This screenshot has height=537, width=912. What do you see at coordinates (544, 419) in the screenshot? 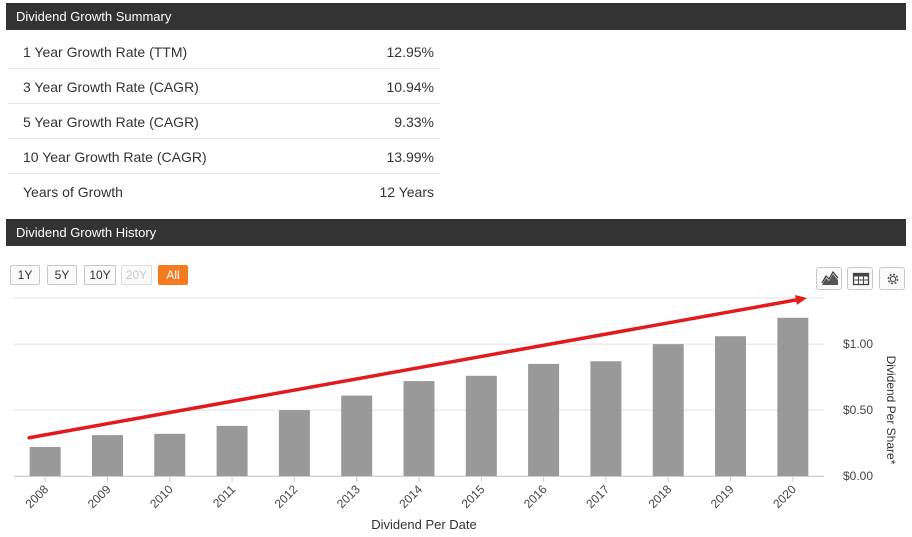
I see `bar-2016` at bounding box center [544, 419].